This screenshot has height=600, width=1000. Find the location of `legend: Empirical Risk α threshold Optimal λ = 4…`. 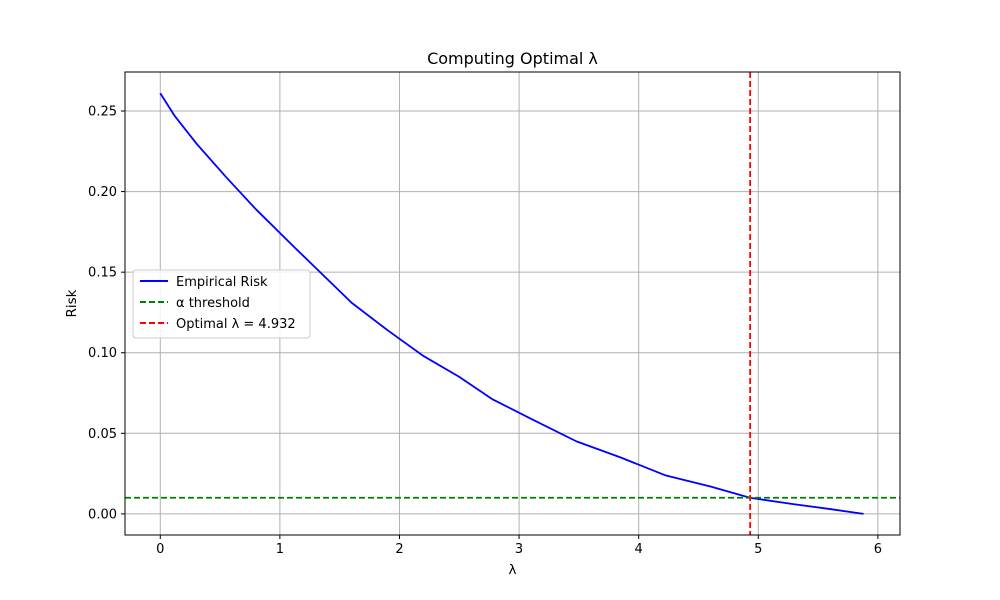

legend: Empirical Risk α threshold Optimal λ = 4… is located at coordinates (221, 304).